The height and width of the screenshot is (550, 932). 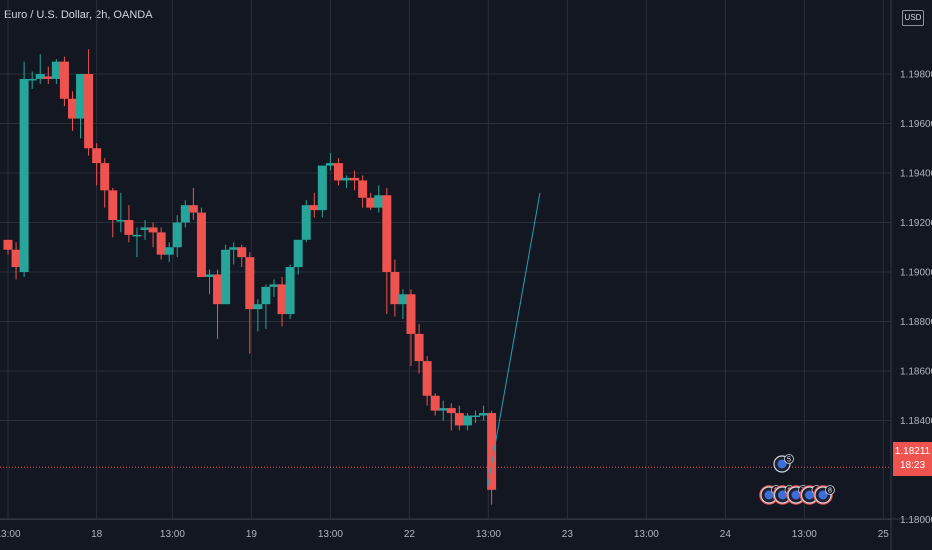 What do you see at coordinates (916, 322) in the screenshot?
I see `price-tick-label: 1.18800` at bounding box center [916, 322].